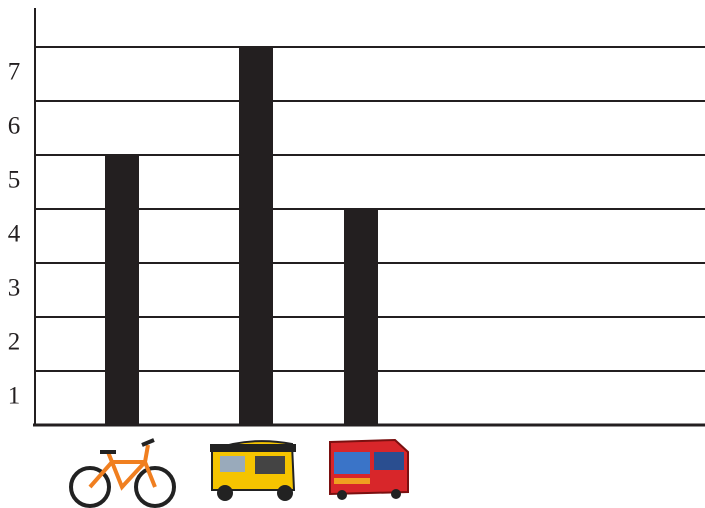 Image resolution: width=705 pixels, height=508 pixels. Describe the element at coordinates (14, 342) in the screenshot. I see `y-tick-label: 2` at that location.